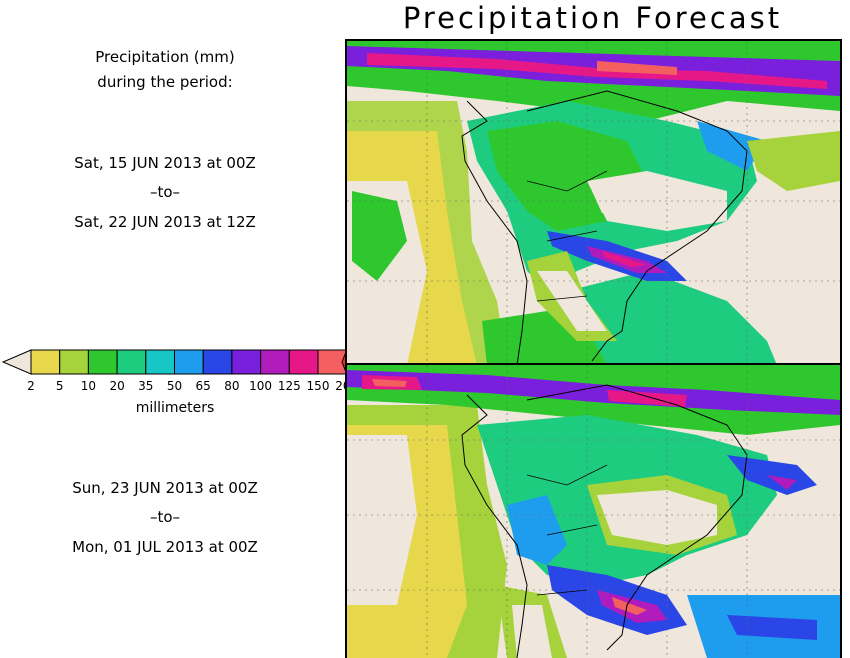  What do you see at coordinates (165, 192) in the screenshot?
I see `period1-to: –to–` at bounding box center [165, 192].